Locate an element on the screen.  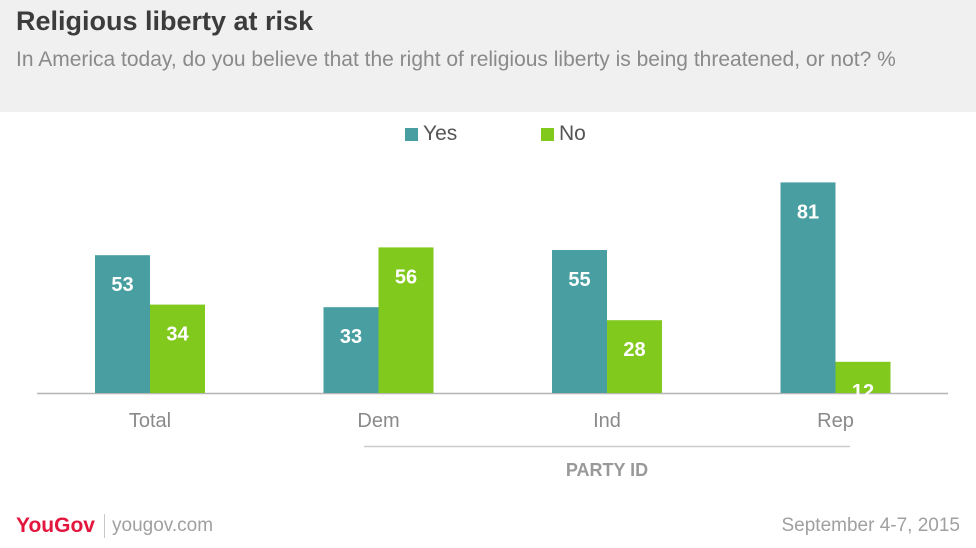
x-tick-label-dem: Dem is located at coordinates (378, 421).